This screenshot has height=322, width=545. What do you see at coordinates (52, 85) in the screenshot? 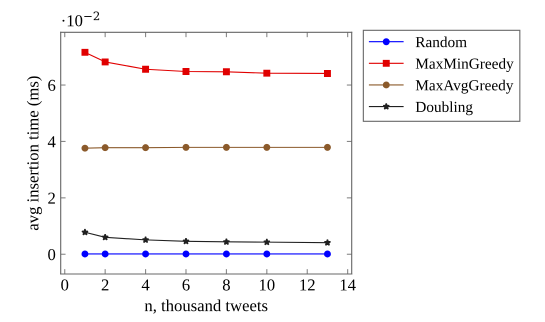
I see `y-tick-label: 6` at bounding box center [52, 85].